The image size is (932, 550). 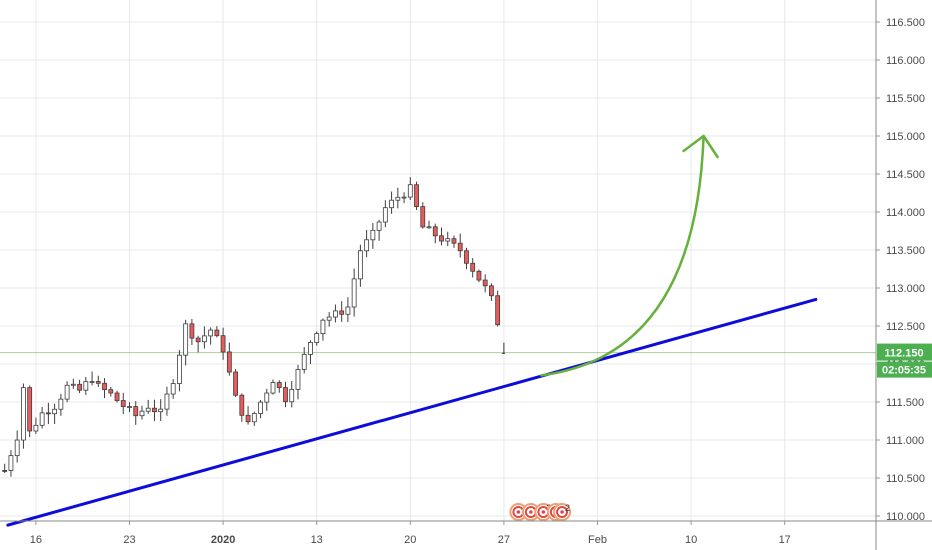 What do you see at coordinates (562, 512) in the screenshot?
I see `event-icon: 2` at bounding box center [562, 512].